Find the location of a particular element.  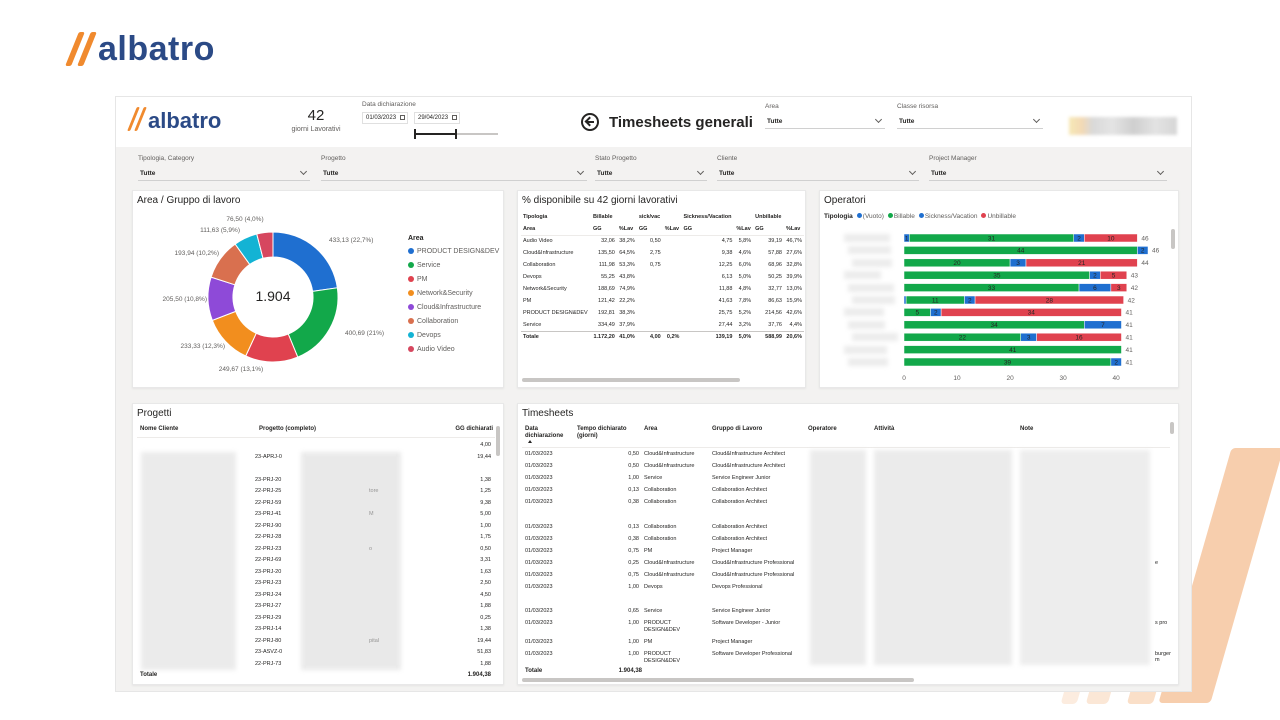

table-row: 22-PRJ-90 1,00 is located at coordinates (314, 527).